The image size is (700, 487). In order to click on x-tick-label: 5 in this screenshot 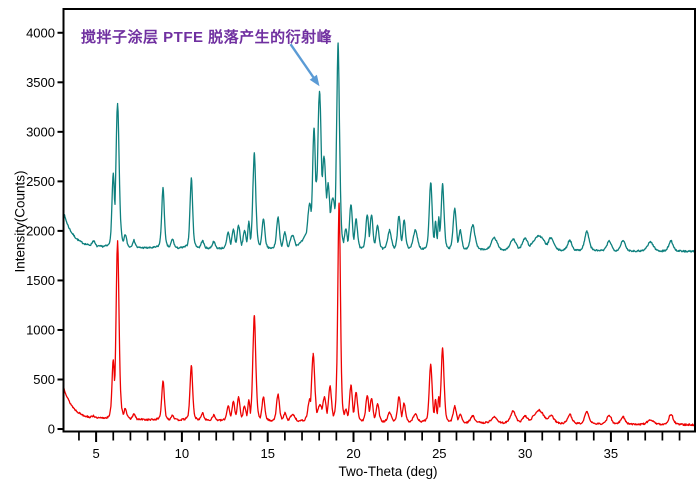, I will do `click(95, 453)`.